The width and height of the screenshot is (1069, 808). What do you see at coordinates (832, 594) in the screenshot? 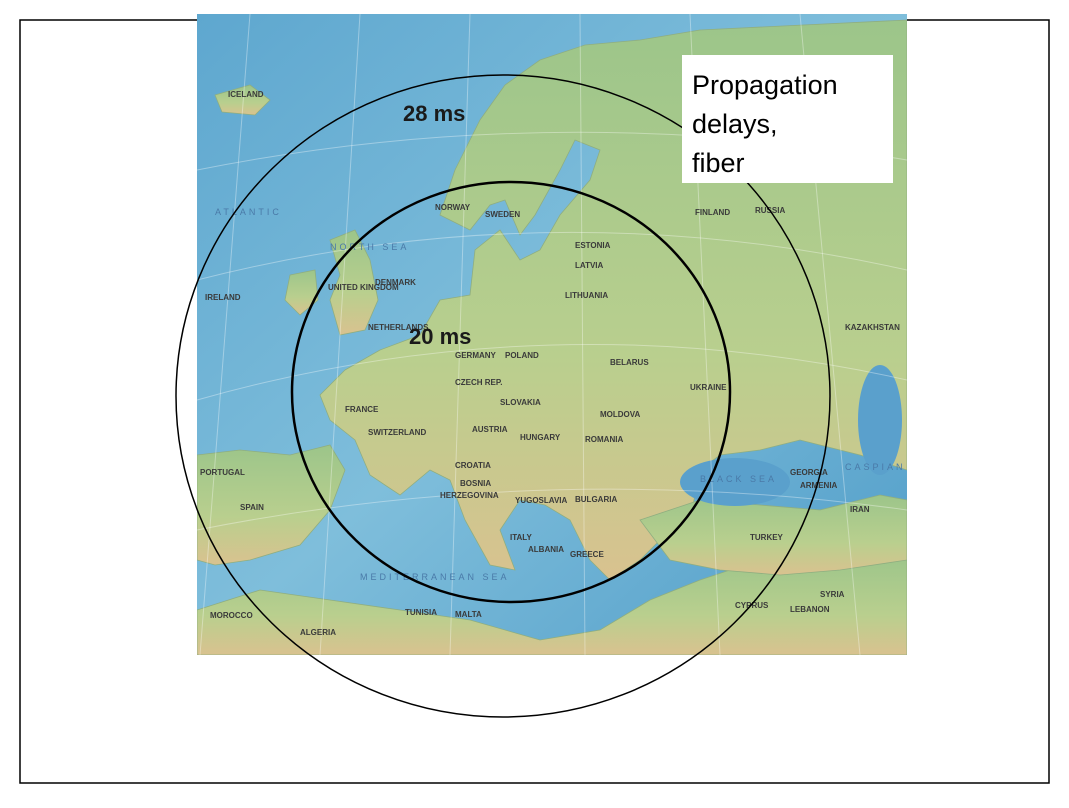
I see `place-label: SYRIA` at bounding box center [832, 594].